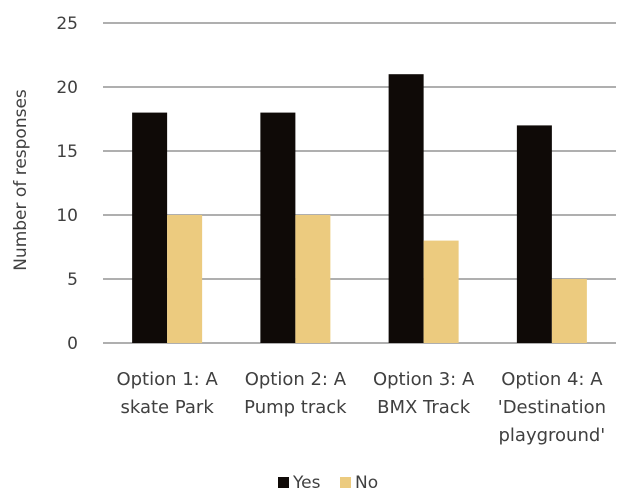 The height and width of the screenshot is (496, 632). What do you see at coordinates (67, 184) in the screenshot?
I see `y-axis-ticks: 0 5 10 15 20 25` at bounding box center [67, 184].